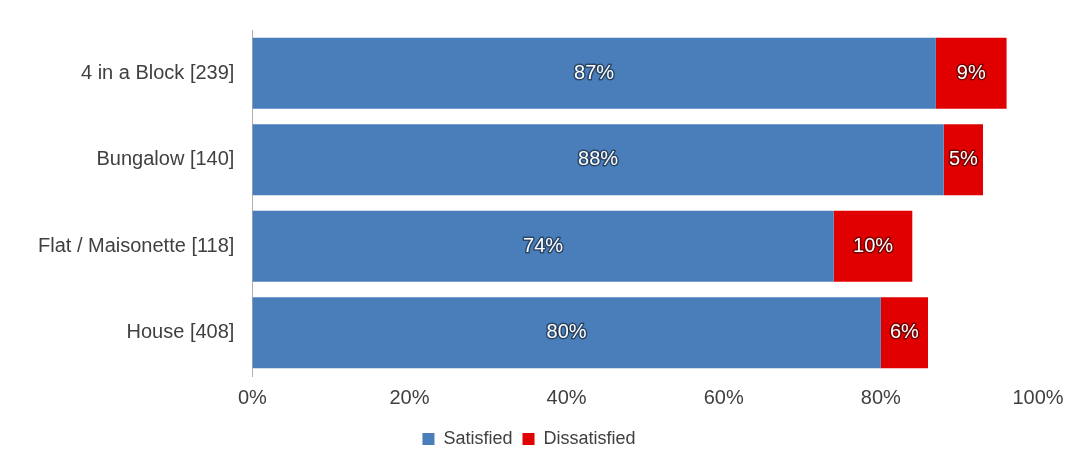 The image size is (1074, 458). I want to click on x-tick-label: 0%, so click(252, 396).